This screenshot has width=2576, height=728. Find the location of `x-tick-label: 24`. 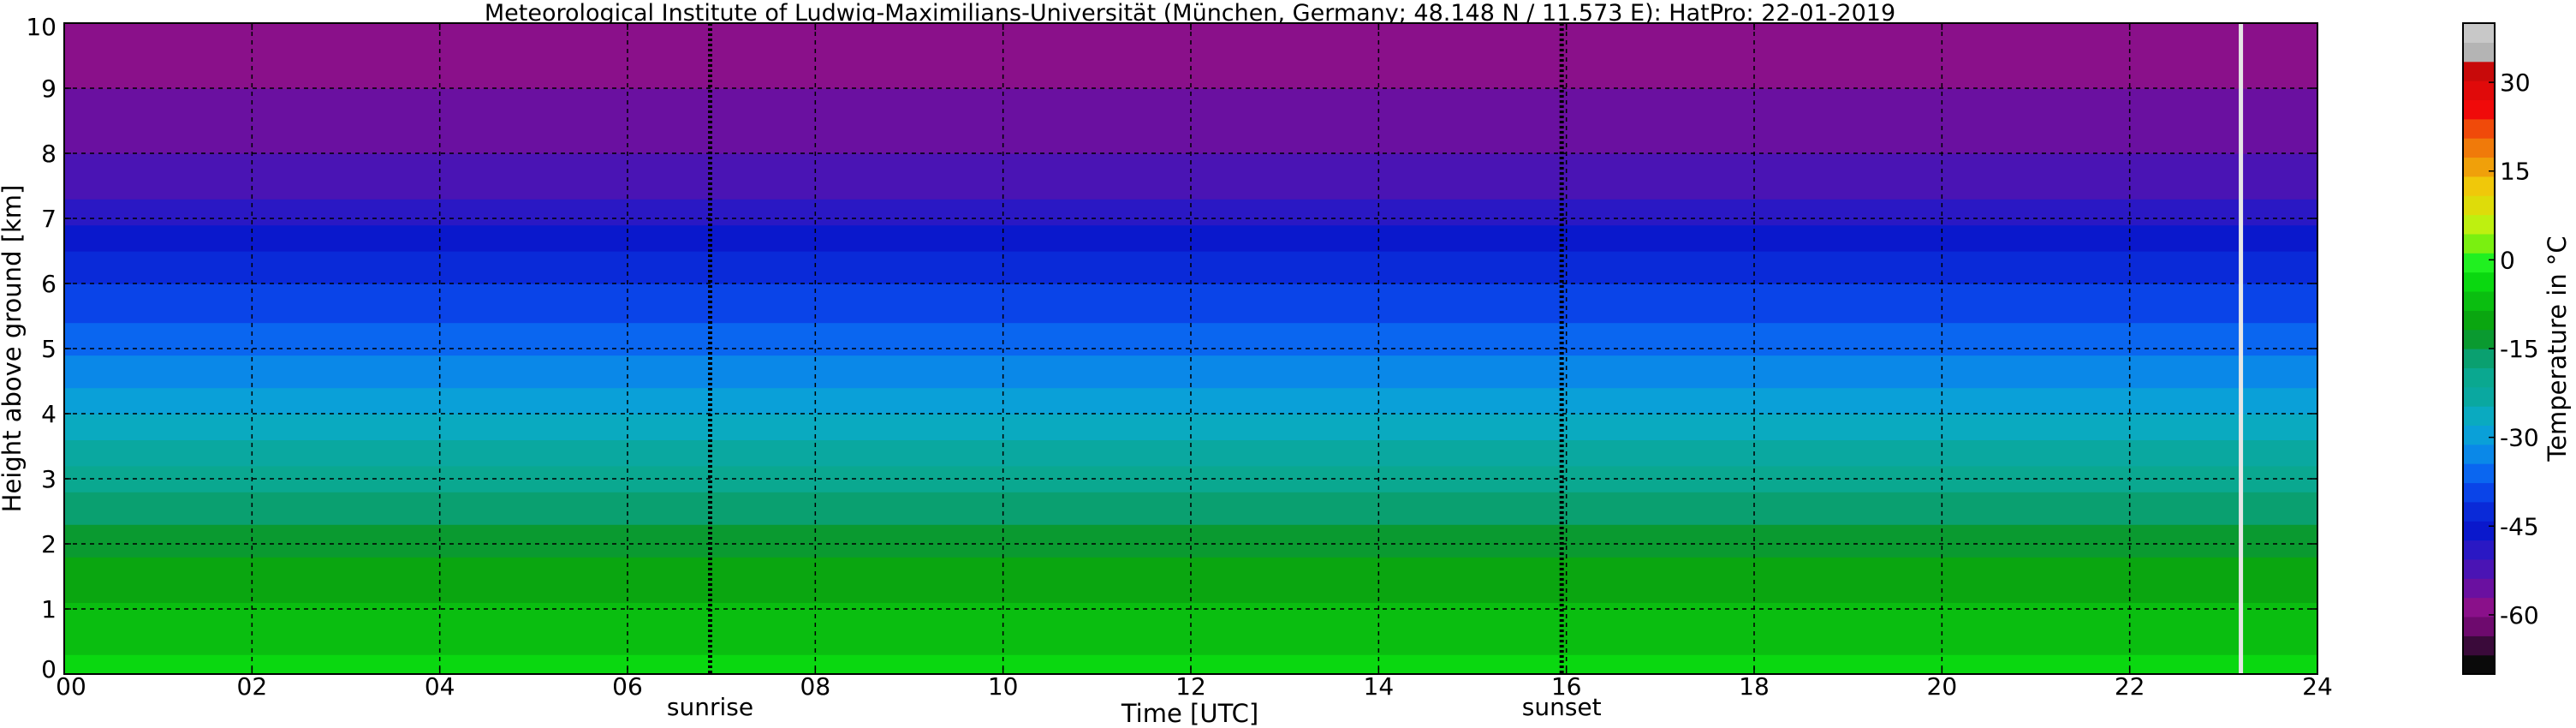

x-tick-label: 24 is located at coordinates (2317, 686).